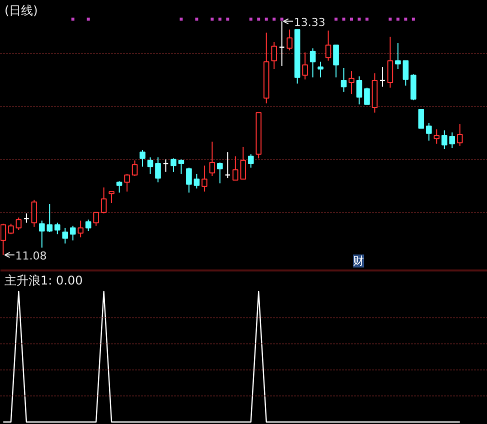  What do you see at coordinates (310, 22) in the screenshot?
I see `annotation: 13.33` at bounding box center [310, 22].